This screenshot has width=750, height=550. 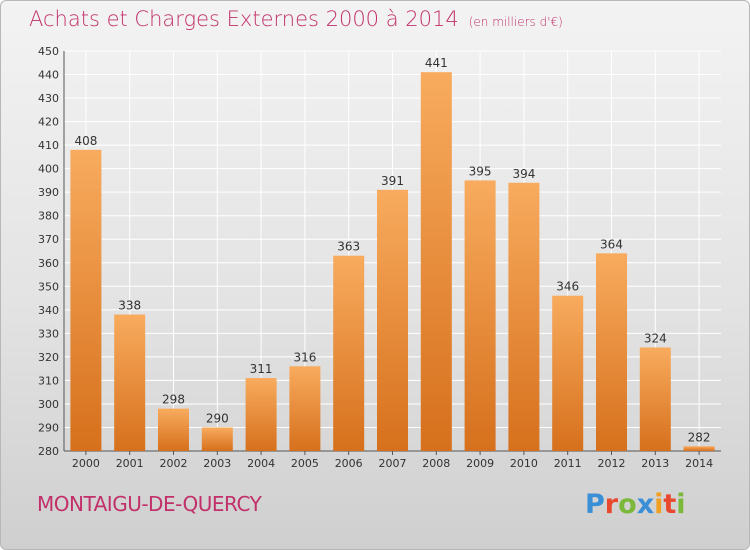 I want to click on title-unit: (en milliers d'€), so click(x=515, y=22).